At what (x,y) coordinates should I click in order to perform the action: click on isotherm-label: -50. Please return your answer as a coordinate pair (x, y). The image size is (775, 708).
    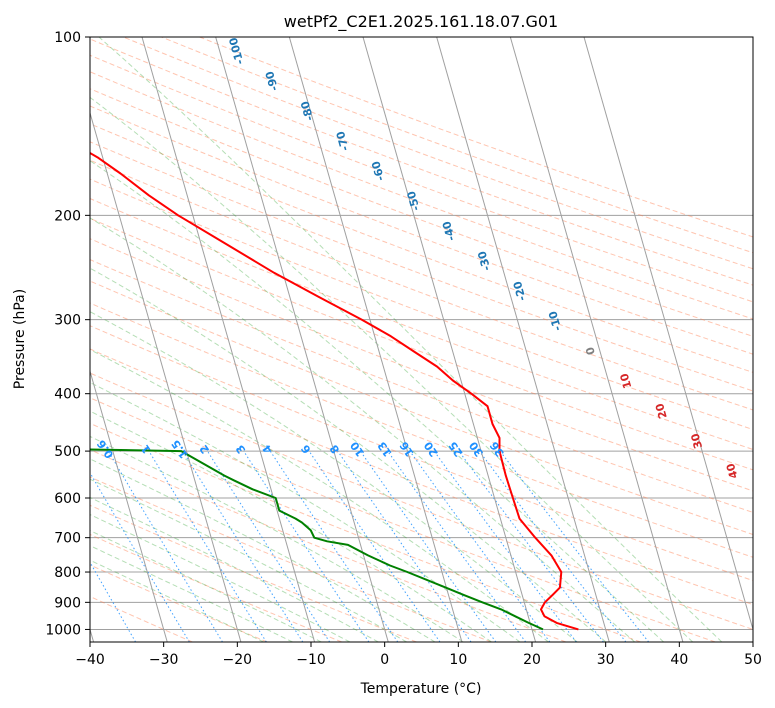
    Looking at the image, I should click on (414, 200).